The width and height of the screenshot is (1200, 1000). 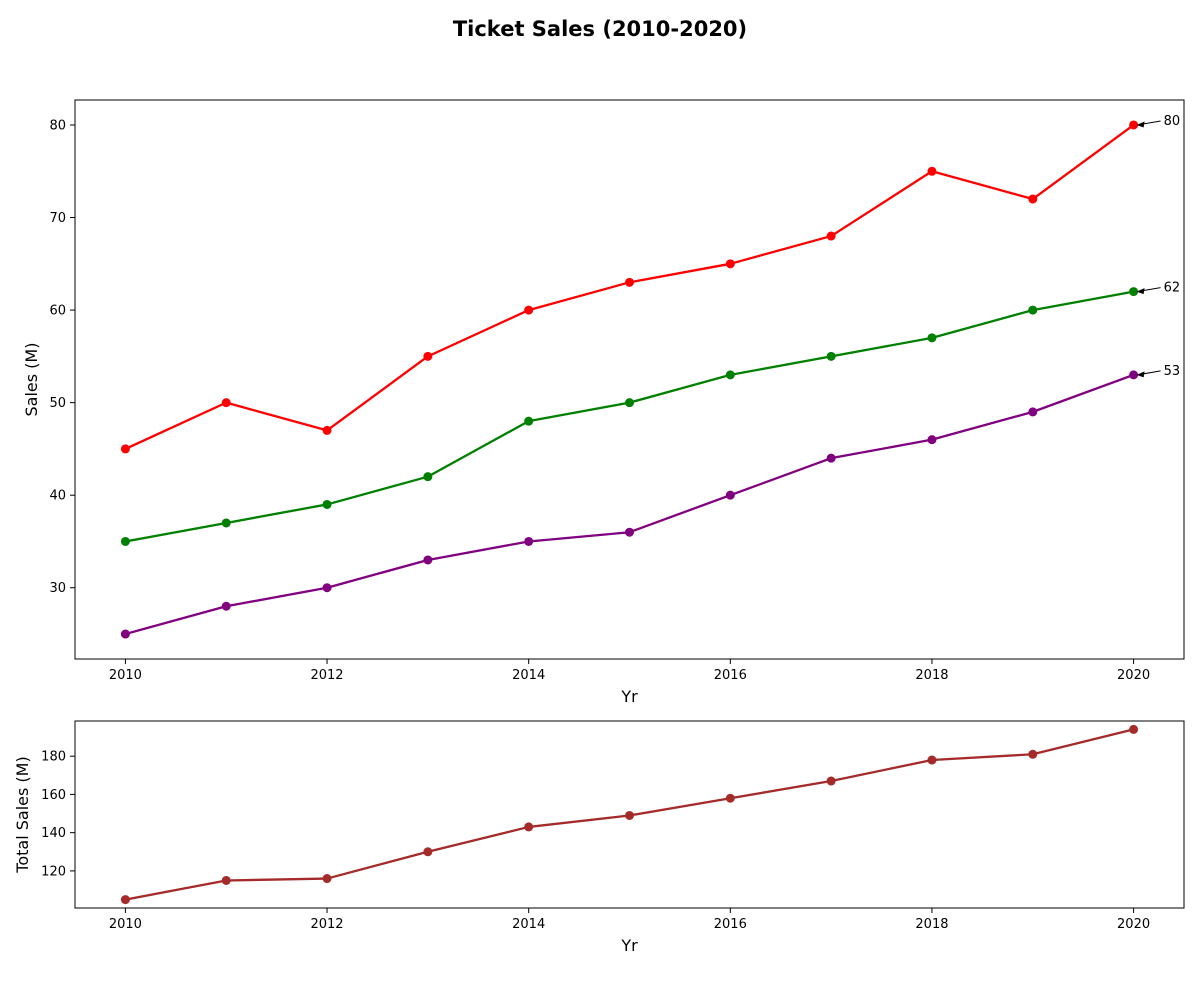 What do you see at coordinates (22, 814) in the screenshot?
I see `y-axis-label: Total Sales (M)` at bounding box center [22, 814].